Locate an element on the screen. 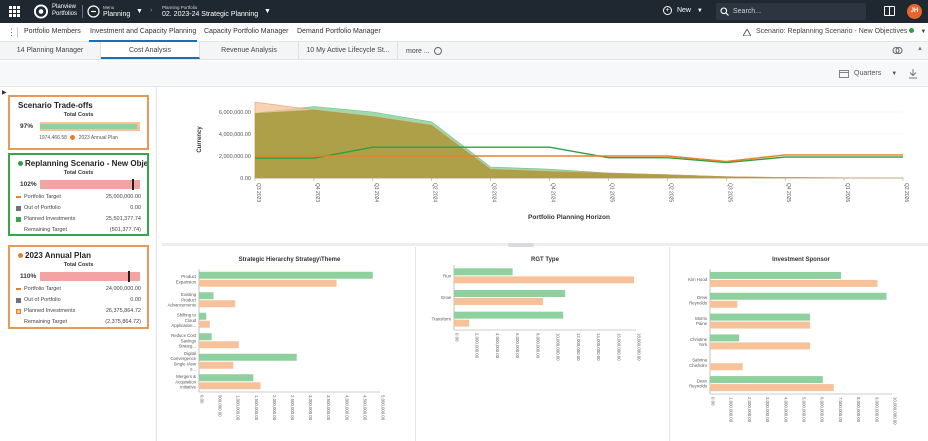  x-tick-label: 12,000,000.00 is located at coordinates (578, 347).